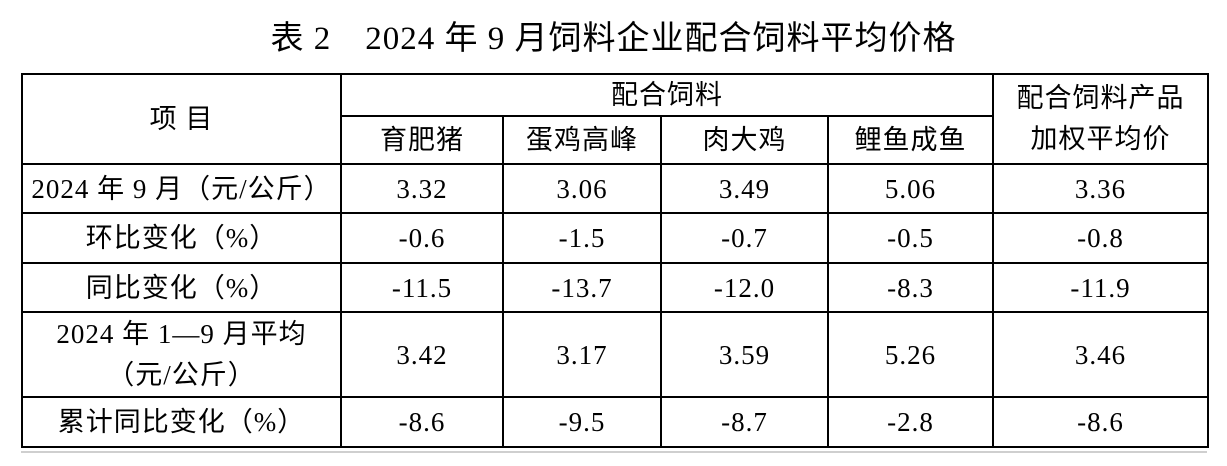 The width and height of the screenshot is (1227, 466). Describe the element at coordinates (1100, 188) in the screenshot. I see `cell-value: 3.36` at that location.